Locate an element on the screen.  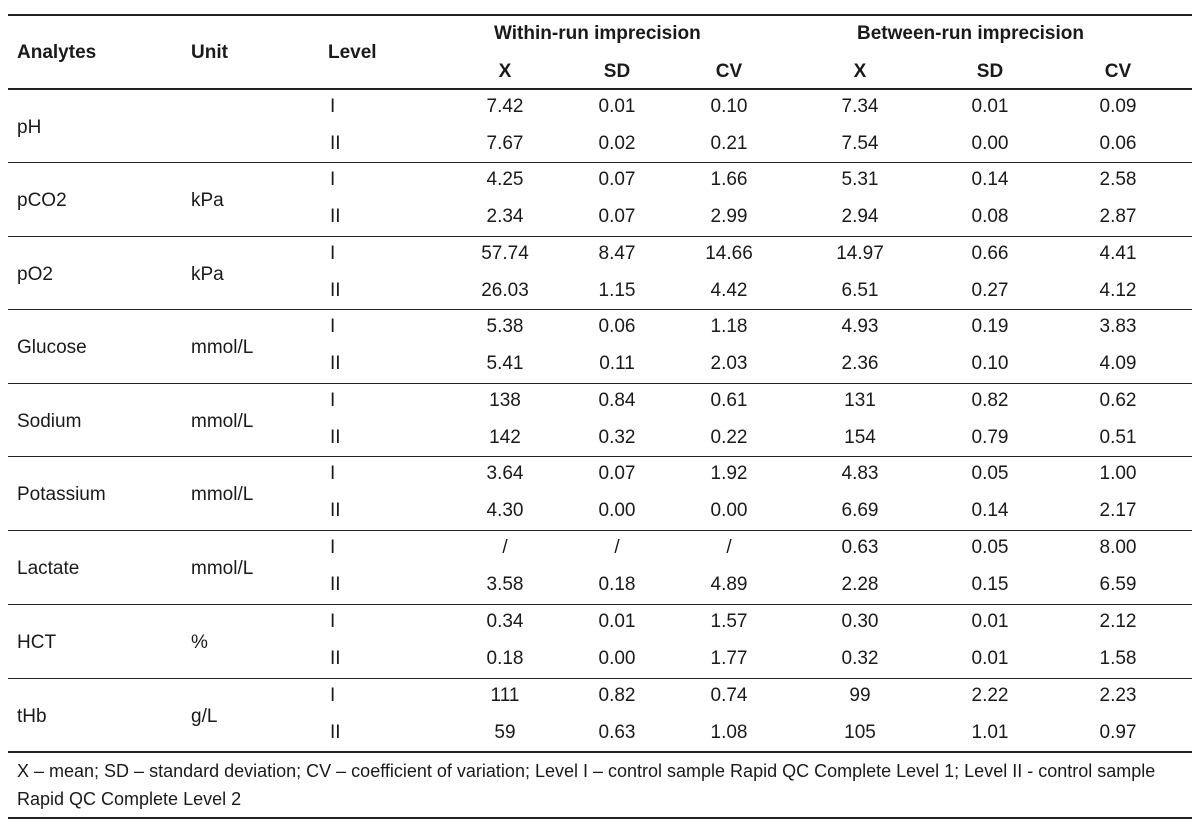
table-top-rule is located at coordinates (600, 15).